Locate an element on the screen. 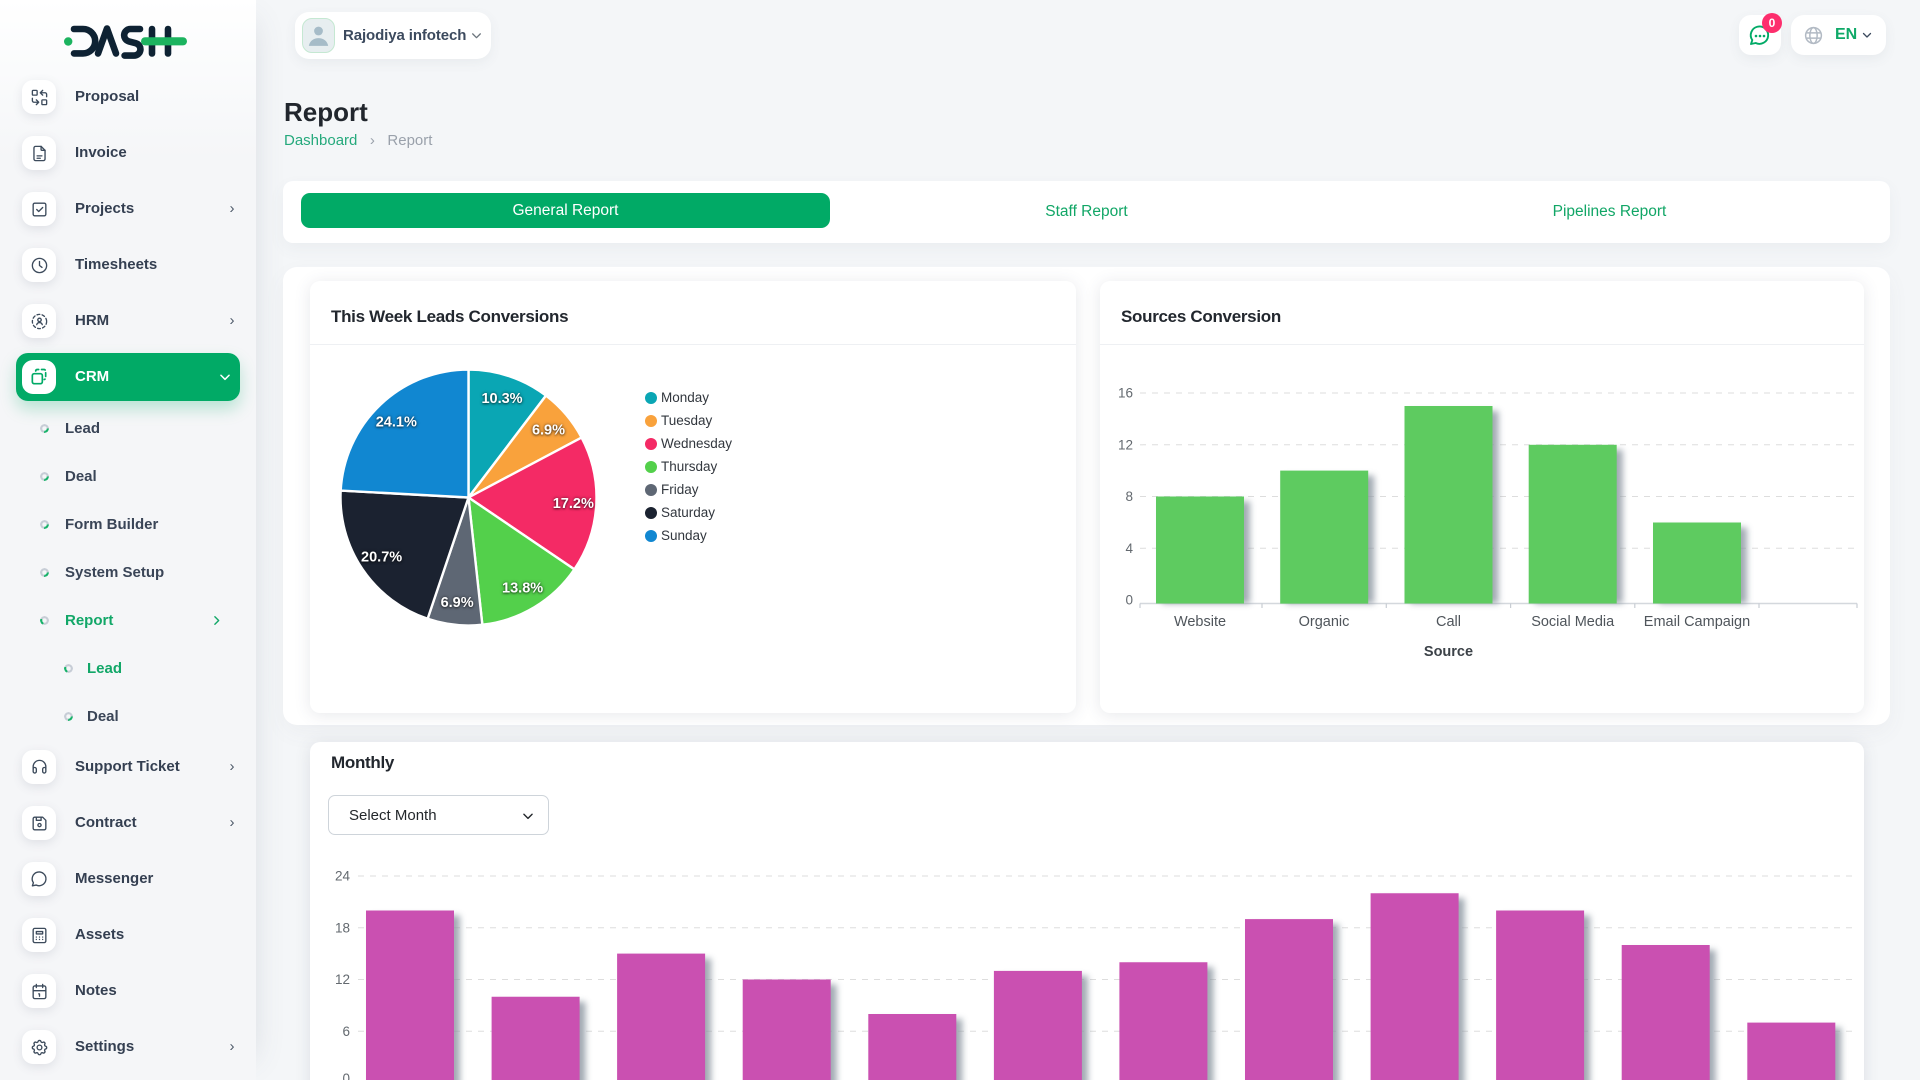 The height and width of the screenshot is (1080, 1920). svg-text: Social Media is located at coordinates (1573, 622).